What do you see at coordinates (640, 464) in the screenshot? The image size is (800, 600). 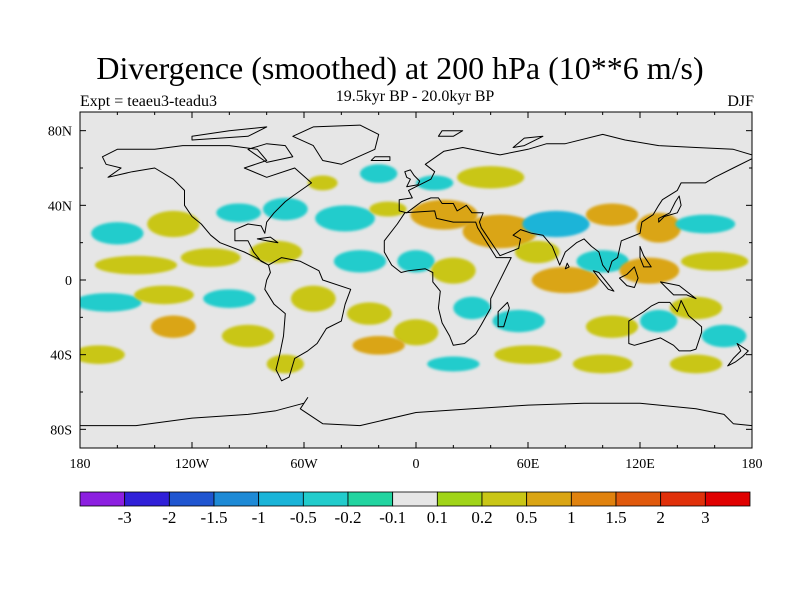 I see `x-tick-label: 120E` at bounding box center [640, 464].